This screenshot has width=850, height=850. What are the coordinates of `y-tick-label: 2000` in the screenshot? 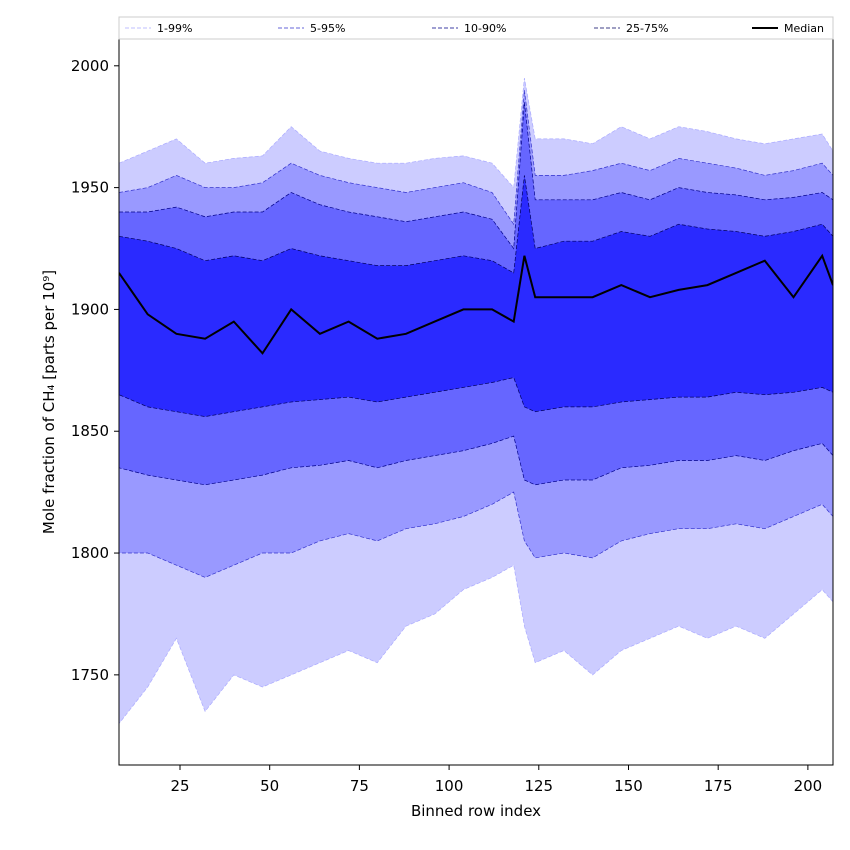 It's located at (90, 66).